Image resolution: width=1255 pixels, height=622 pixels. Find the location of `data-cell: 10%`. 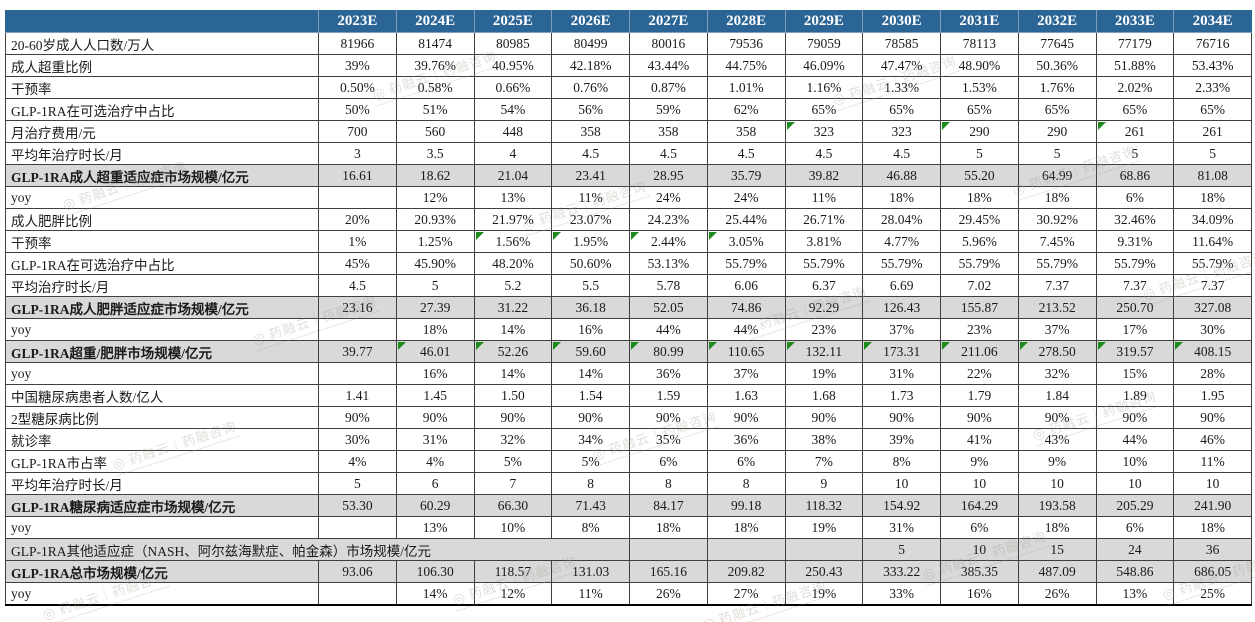

data-cell: 10% is located at coordinates (513, 527).